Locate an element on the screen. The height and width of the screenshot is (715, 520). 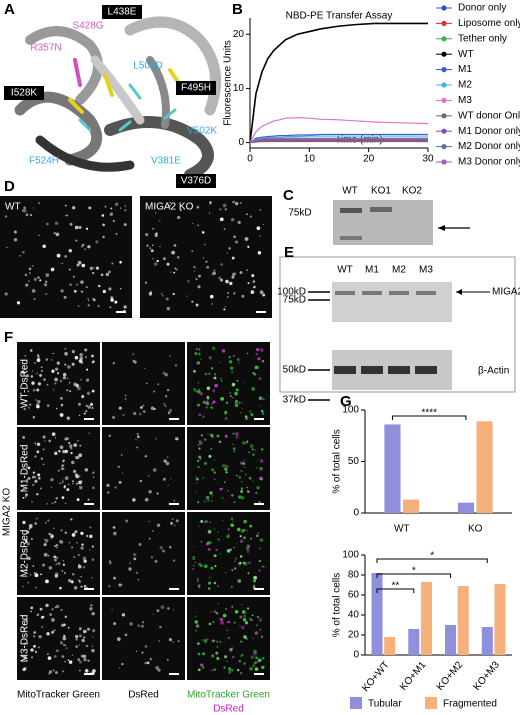
y-tick-label: 10 is located at coordinates (239, 88).